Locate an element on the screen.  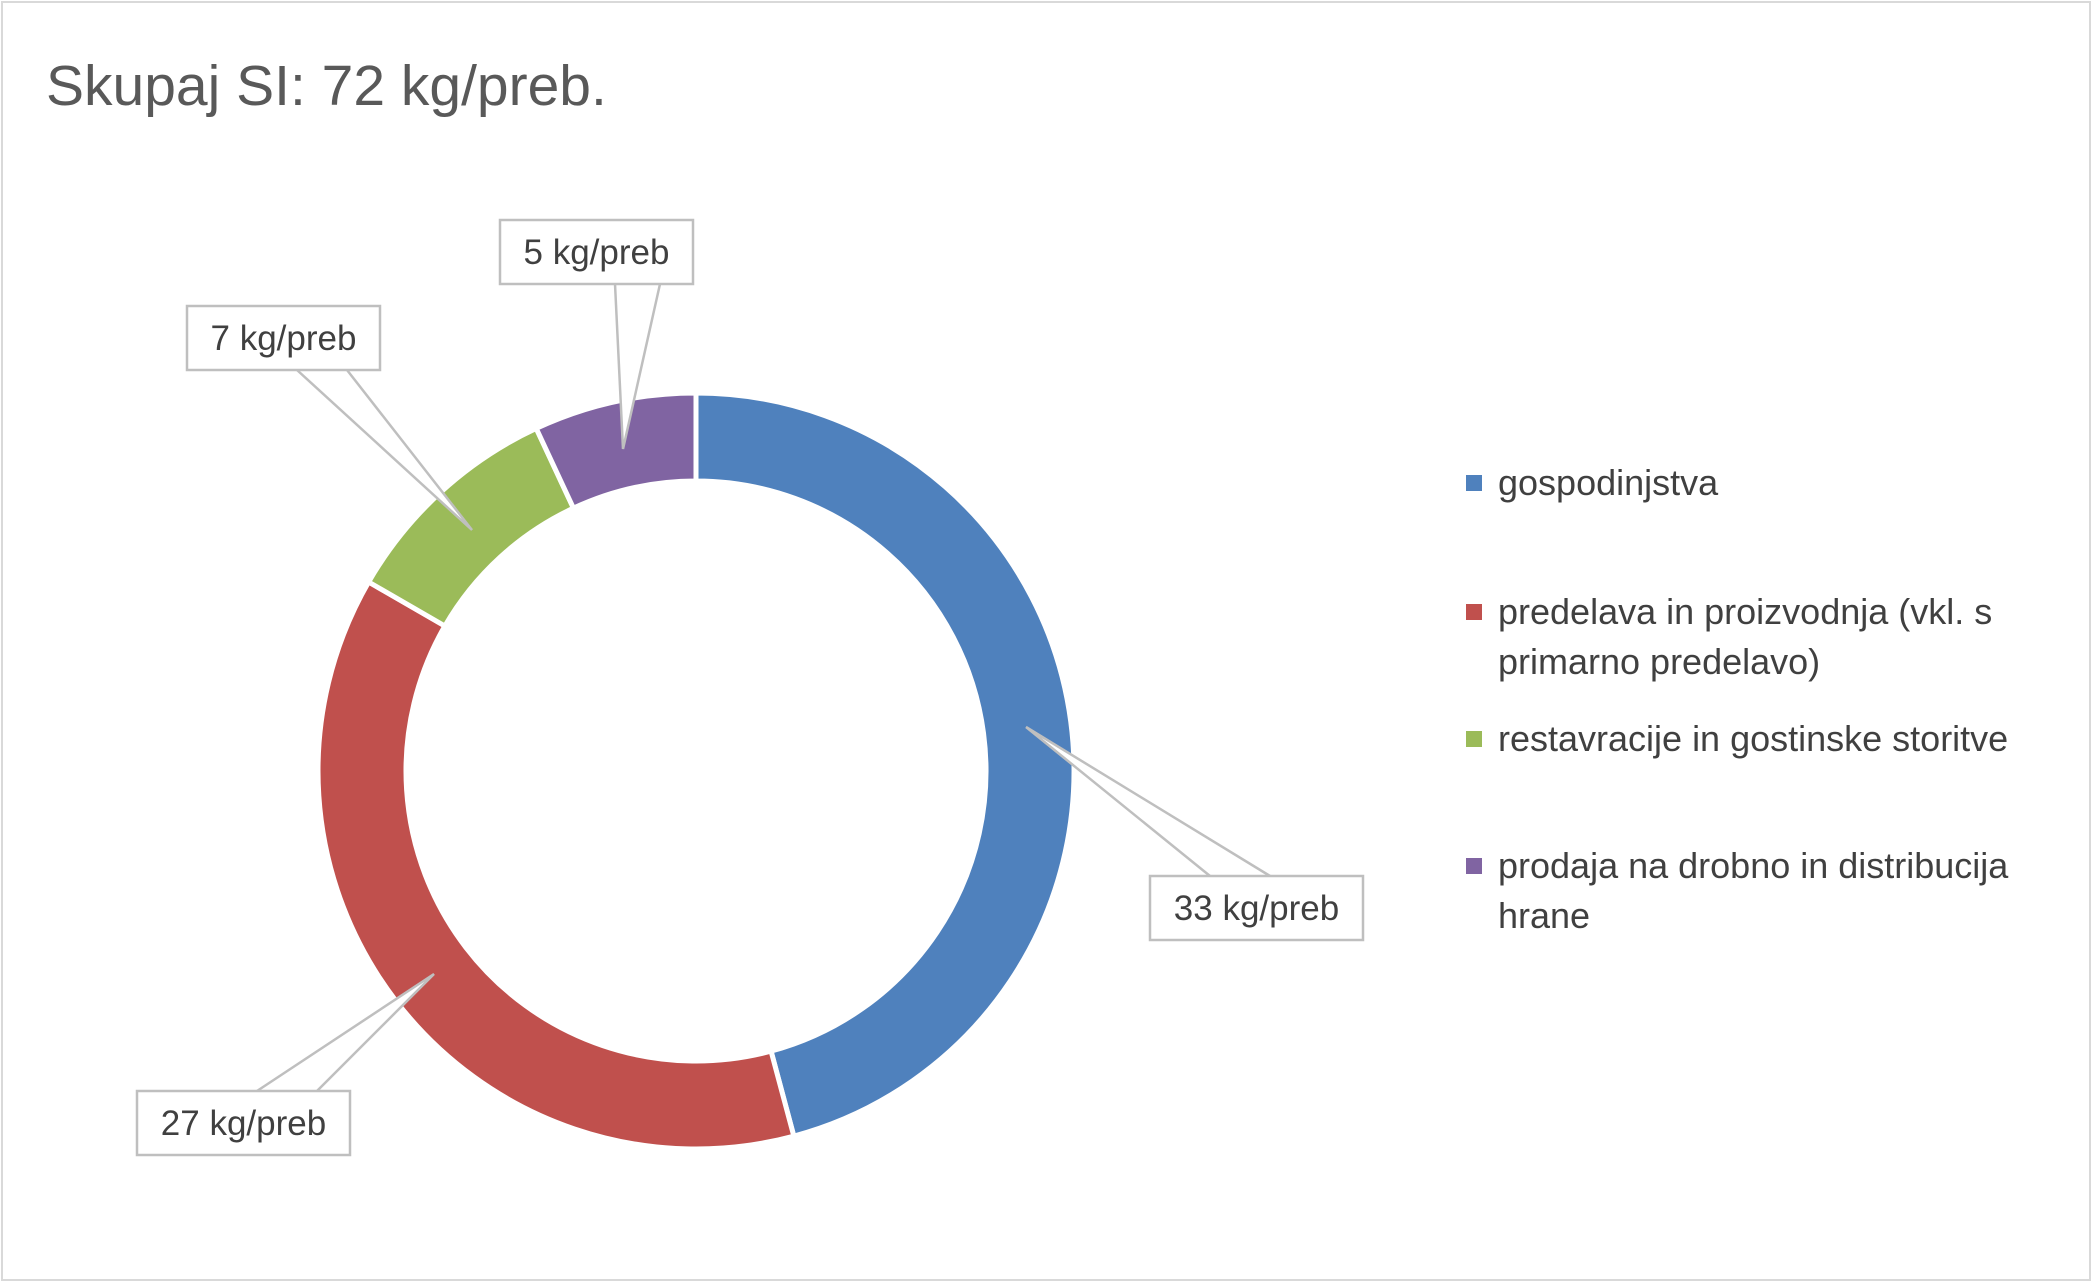
data-label-4: 5 kg/preb is located at coordinates (596, 334).